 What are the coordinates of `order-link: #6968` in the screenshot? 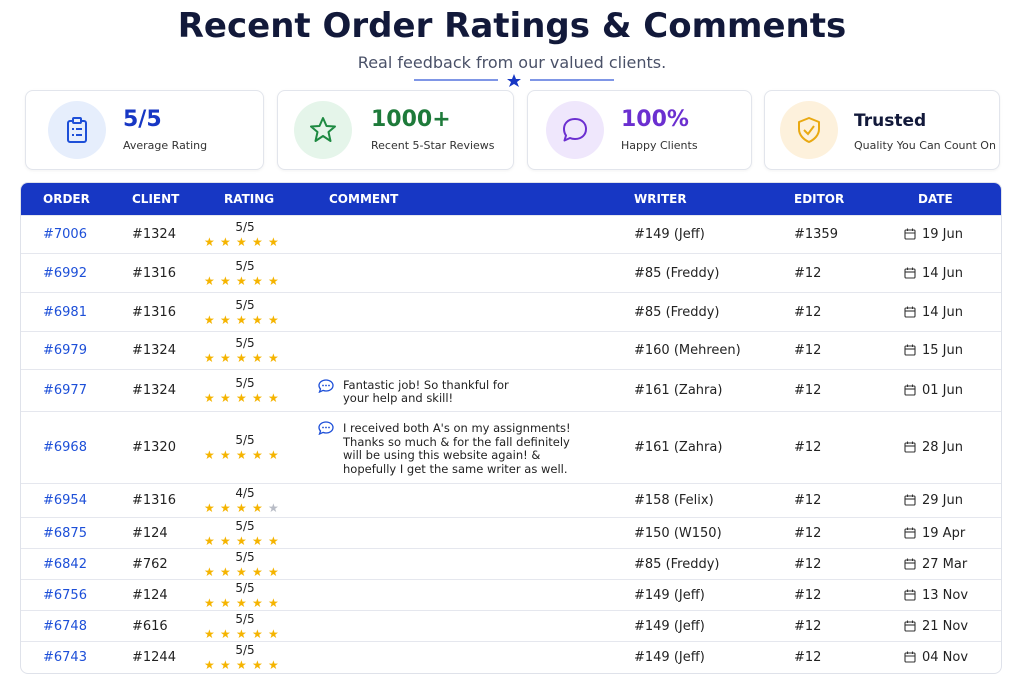 It's located at (65, 447).